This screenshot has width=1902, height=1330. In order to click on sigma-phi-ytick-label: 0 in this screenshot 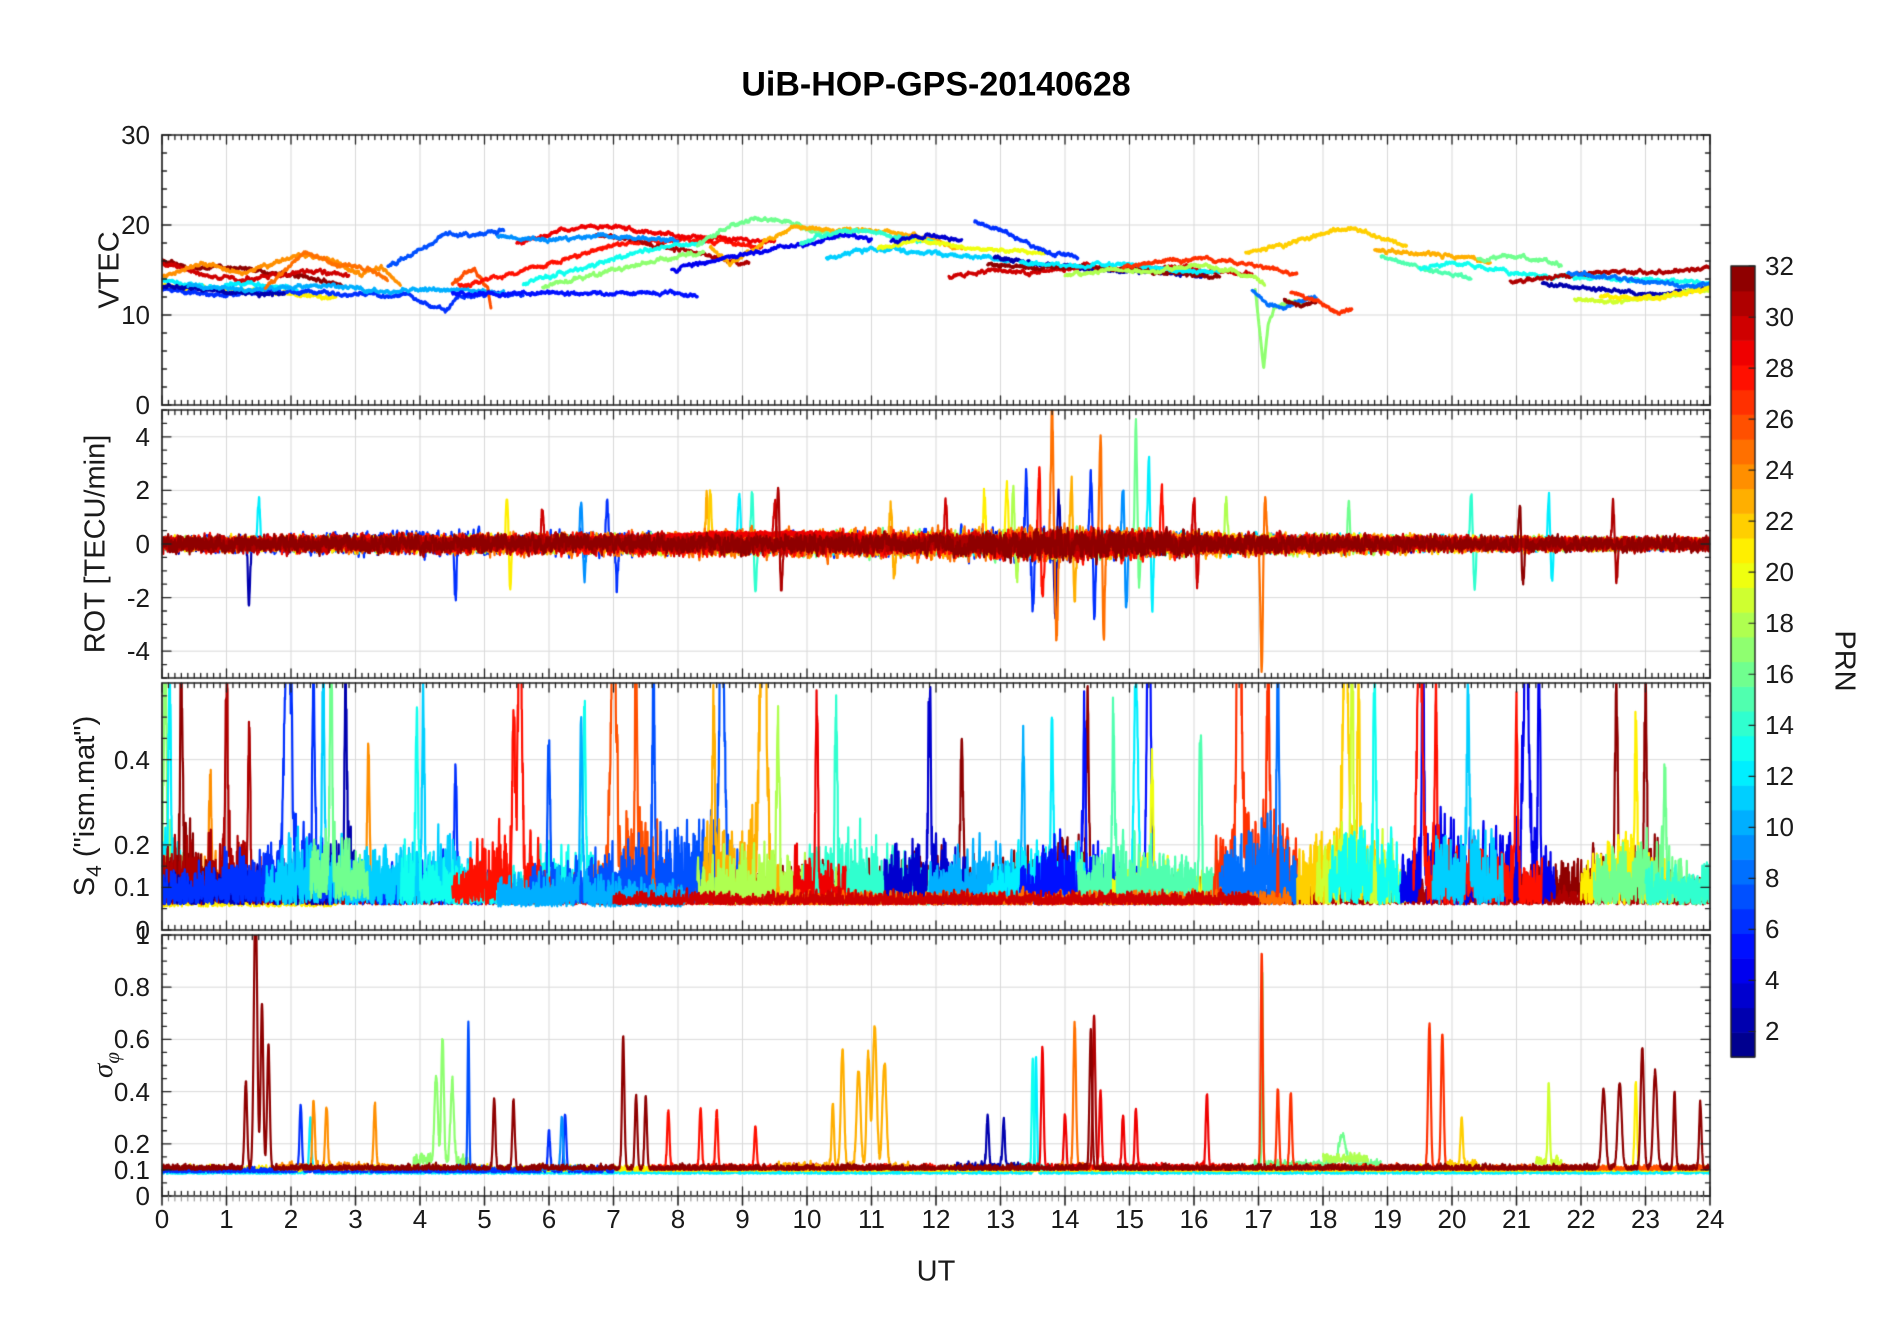, I will do `click(142, 1196)`.